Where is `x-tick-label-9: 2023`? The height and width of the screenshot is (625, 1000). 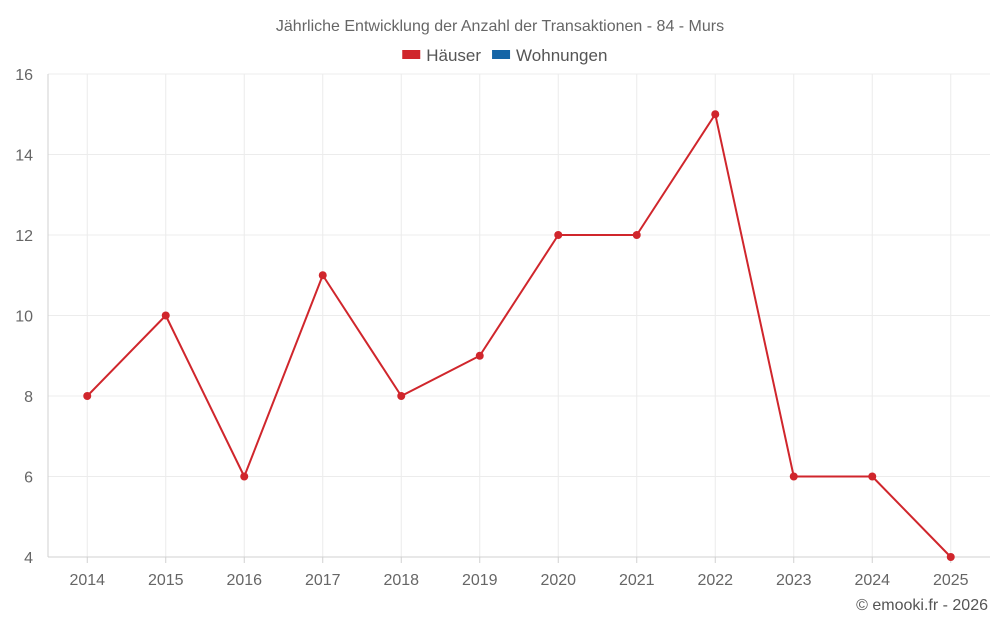
x-tick-label-9: 2023 is located at coordinates (794, 580).